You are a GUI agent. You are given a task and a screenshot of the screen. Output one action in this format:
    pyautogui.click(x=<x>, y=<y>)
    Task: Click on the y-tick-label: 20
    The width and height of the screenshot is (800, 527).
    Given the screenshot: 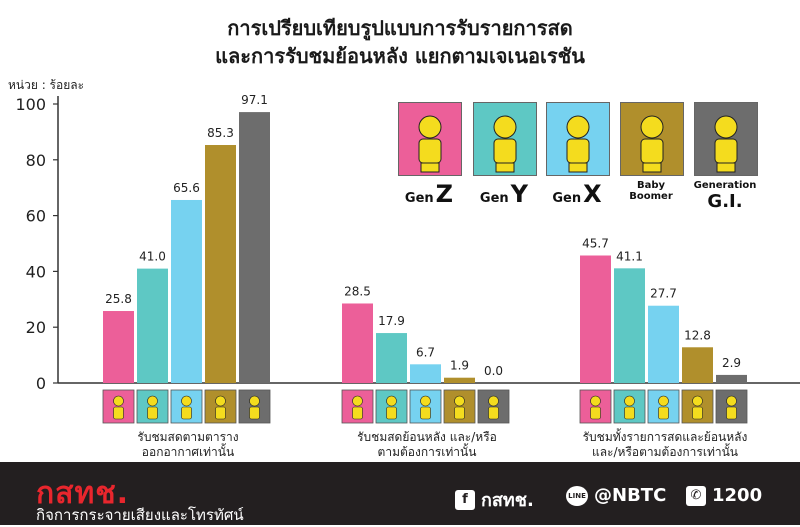 What is the action you would take?
    pyautogui.click(x=36, y=327)
    